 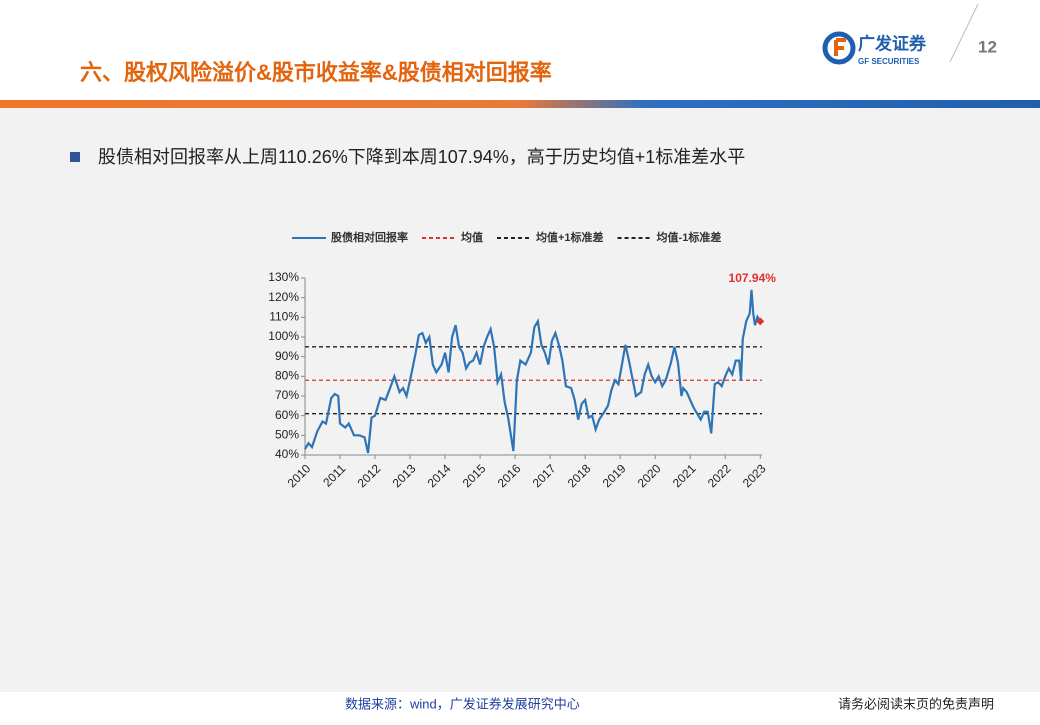 What do you see at coordinates (287, 415) in the screenshot?
I see `y-tick-label: 60%` at bounding box center [287, 415].